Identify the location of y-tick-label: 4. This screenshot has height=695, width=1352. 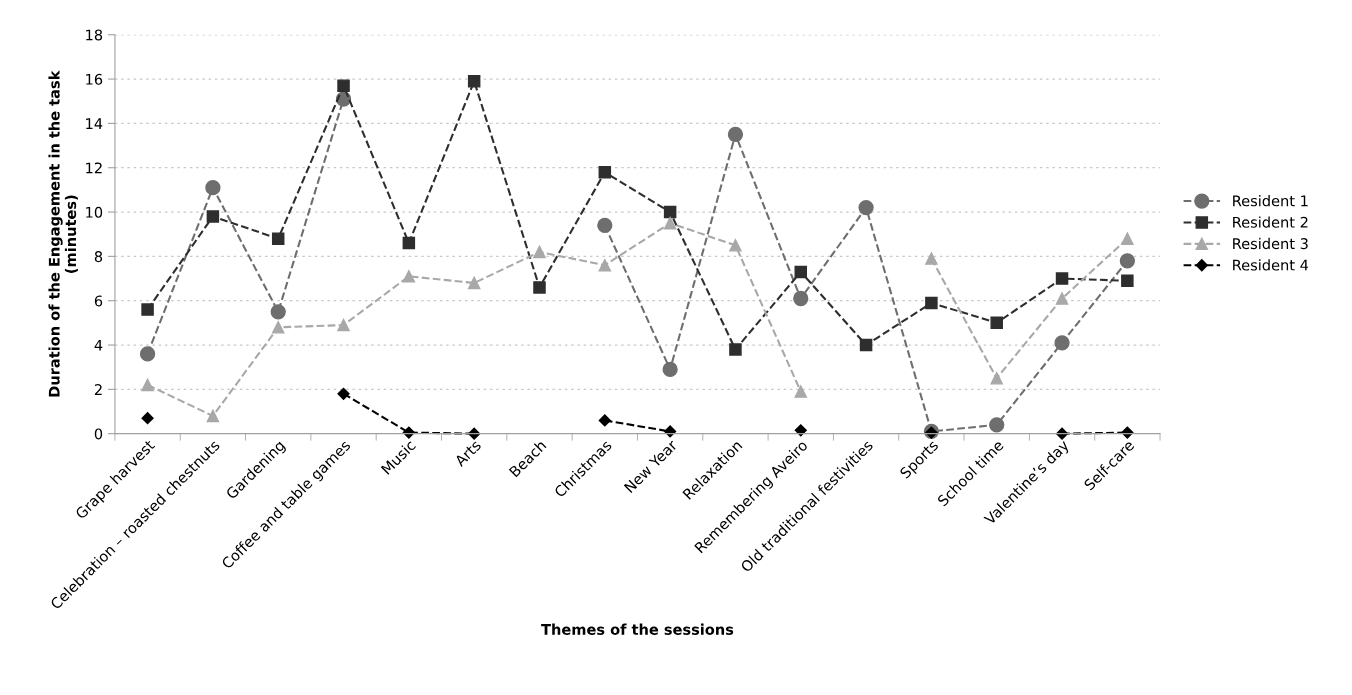
(98, 345).